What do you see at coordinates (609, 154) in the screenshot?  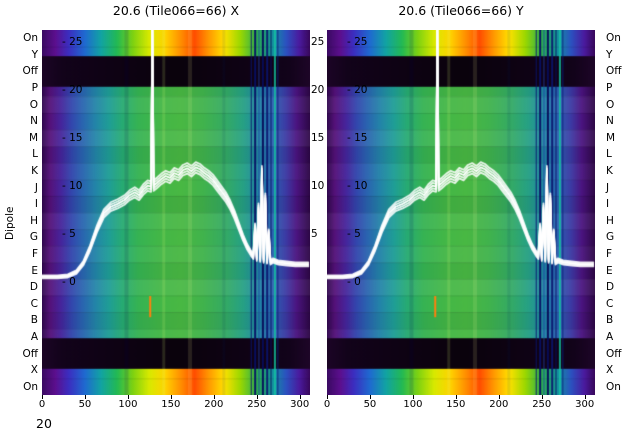 I see `dipole-row-label-right: L` at bounding box center [609, 154].